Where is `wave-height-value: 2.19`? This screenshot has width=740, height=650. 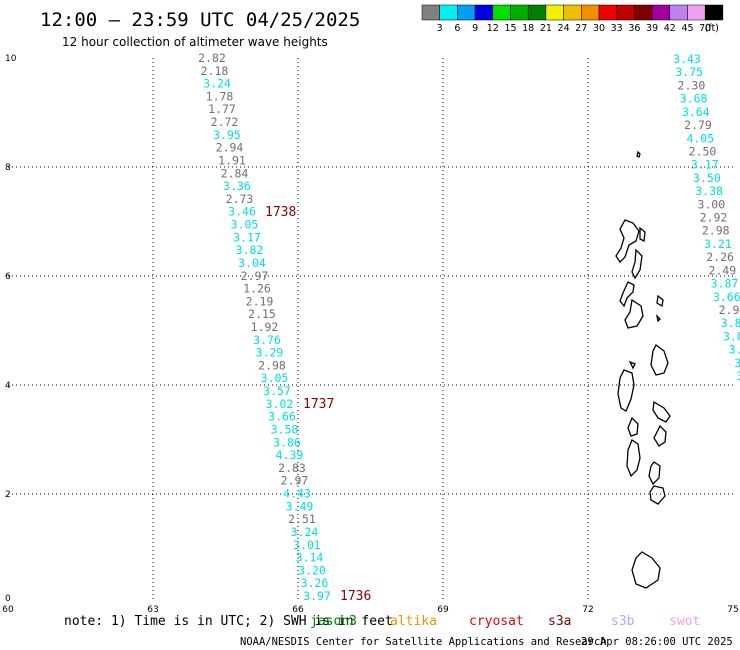 wave-height-value: 2.19 is located at coordinates (260, 301).